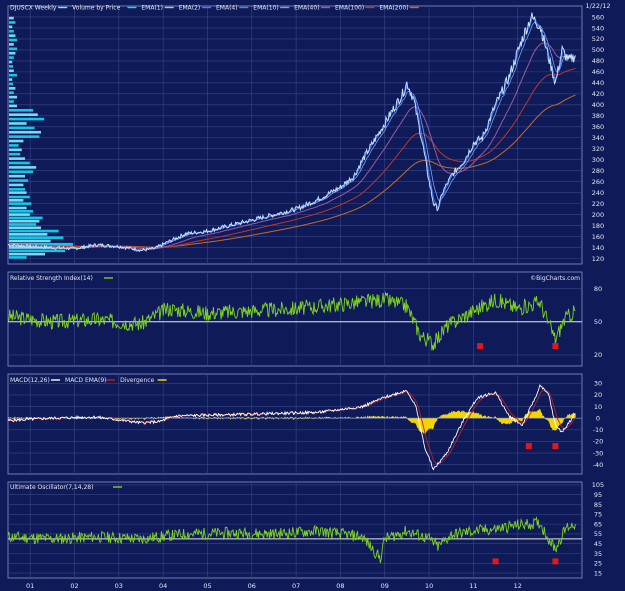 The image size is (625, 591). I want to click on legend-label: EMA(100), so click(349, 8).